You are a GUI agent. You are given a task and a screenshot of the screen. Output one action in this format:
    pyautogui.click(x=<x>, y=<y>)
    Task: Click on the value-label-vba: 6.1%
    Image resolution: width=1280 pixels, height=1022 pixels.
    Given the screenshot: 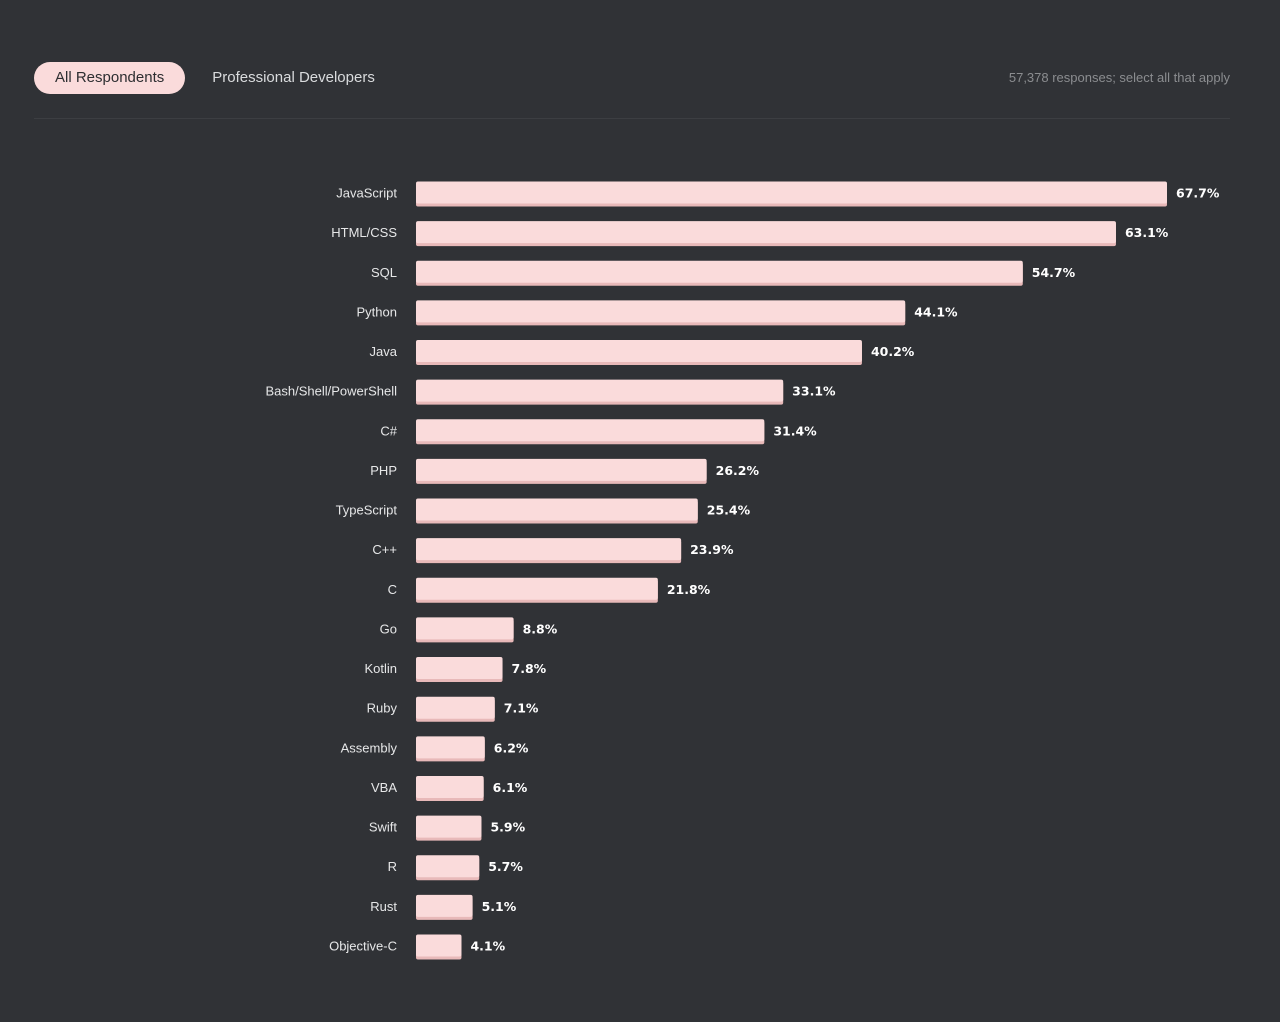 What is the action you would take?
    pyautogui.click(x=510, y=787)
    